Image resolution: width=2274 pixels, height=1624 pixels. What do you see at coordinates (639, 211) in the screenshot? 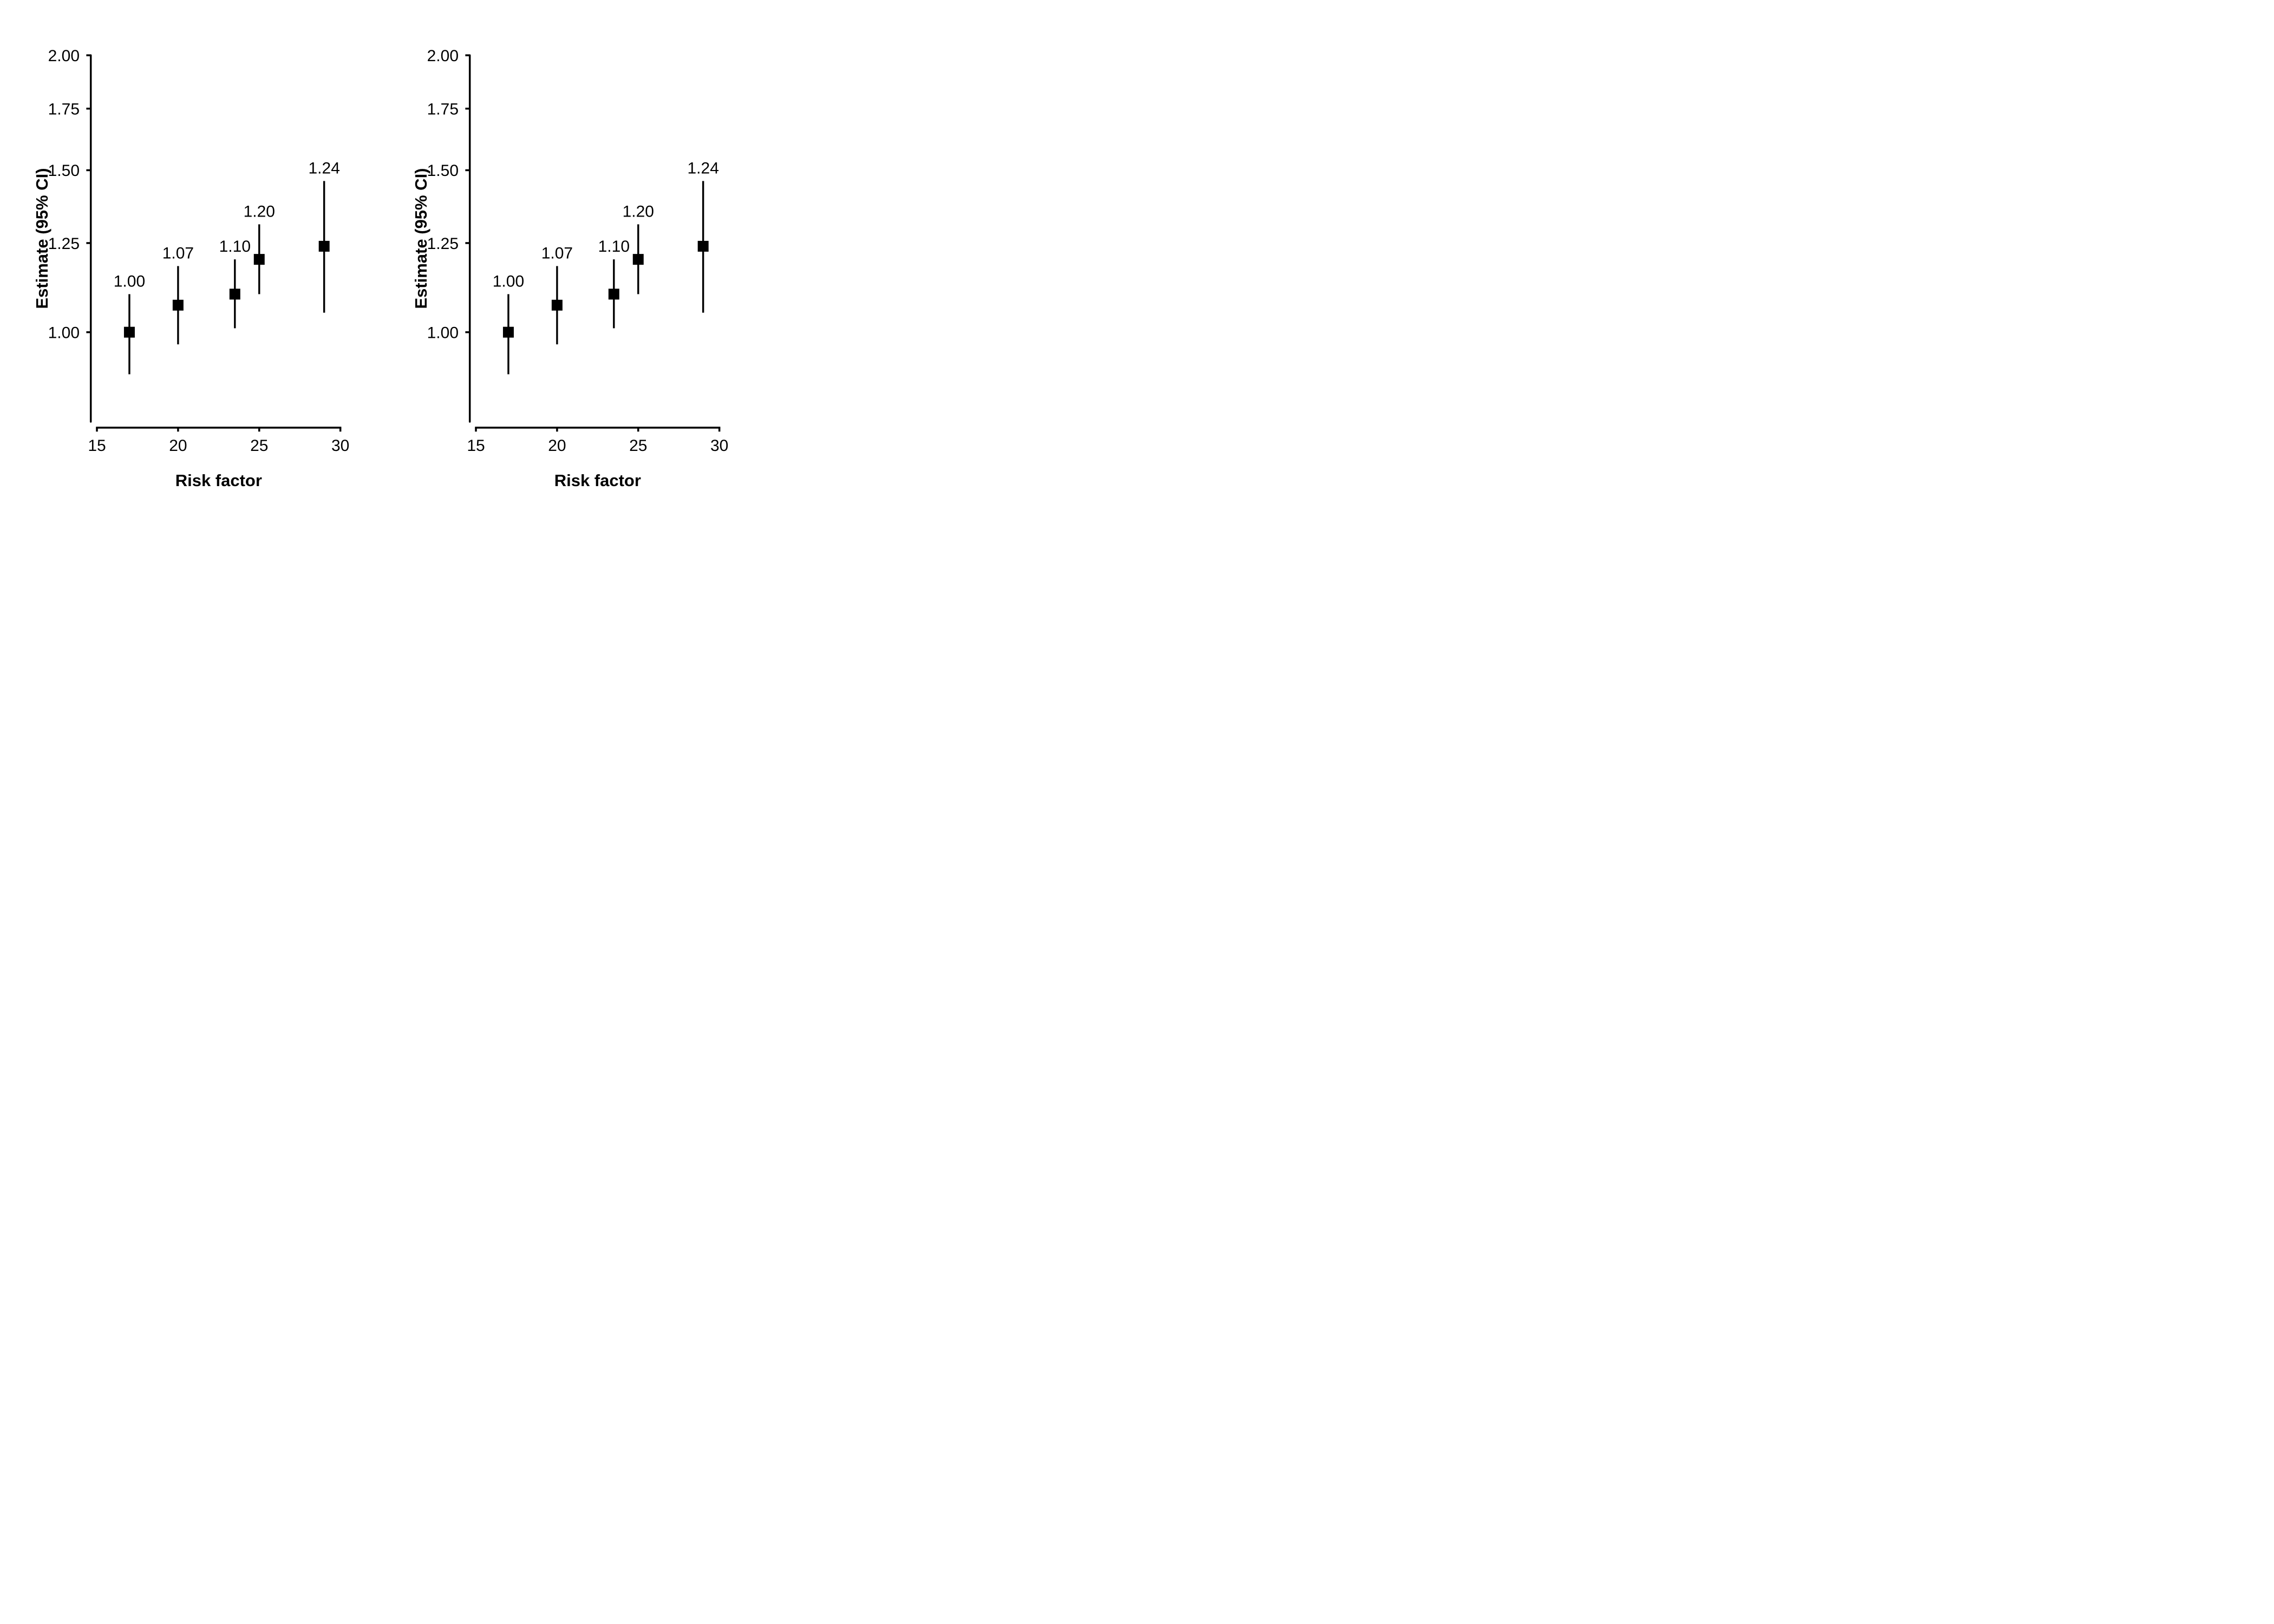
I see `right-point-label-4: 1.20` at bounding box center [639, 211].